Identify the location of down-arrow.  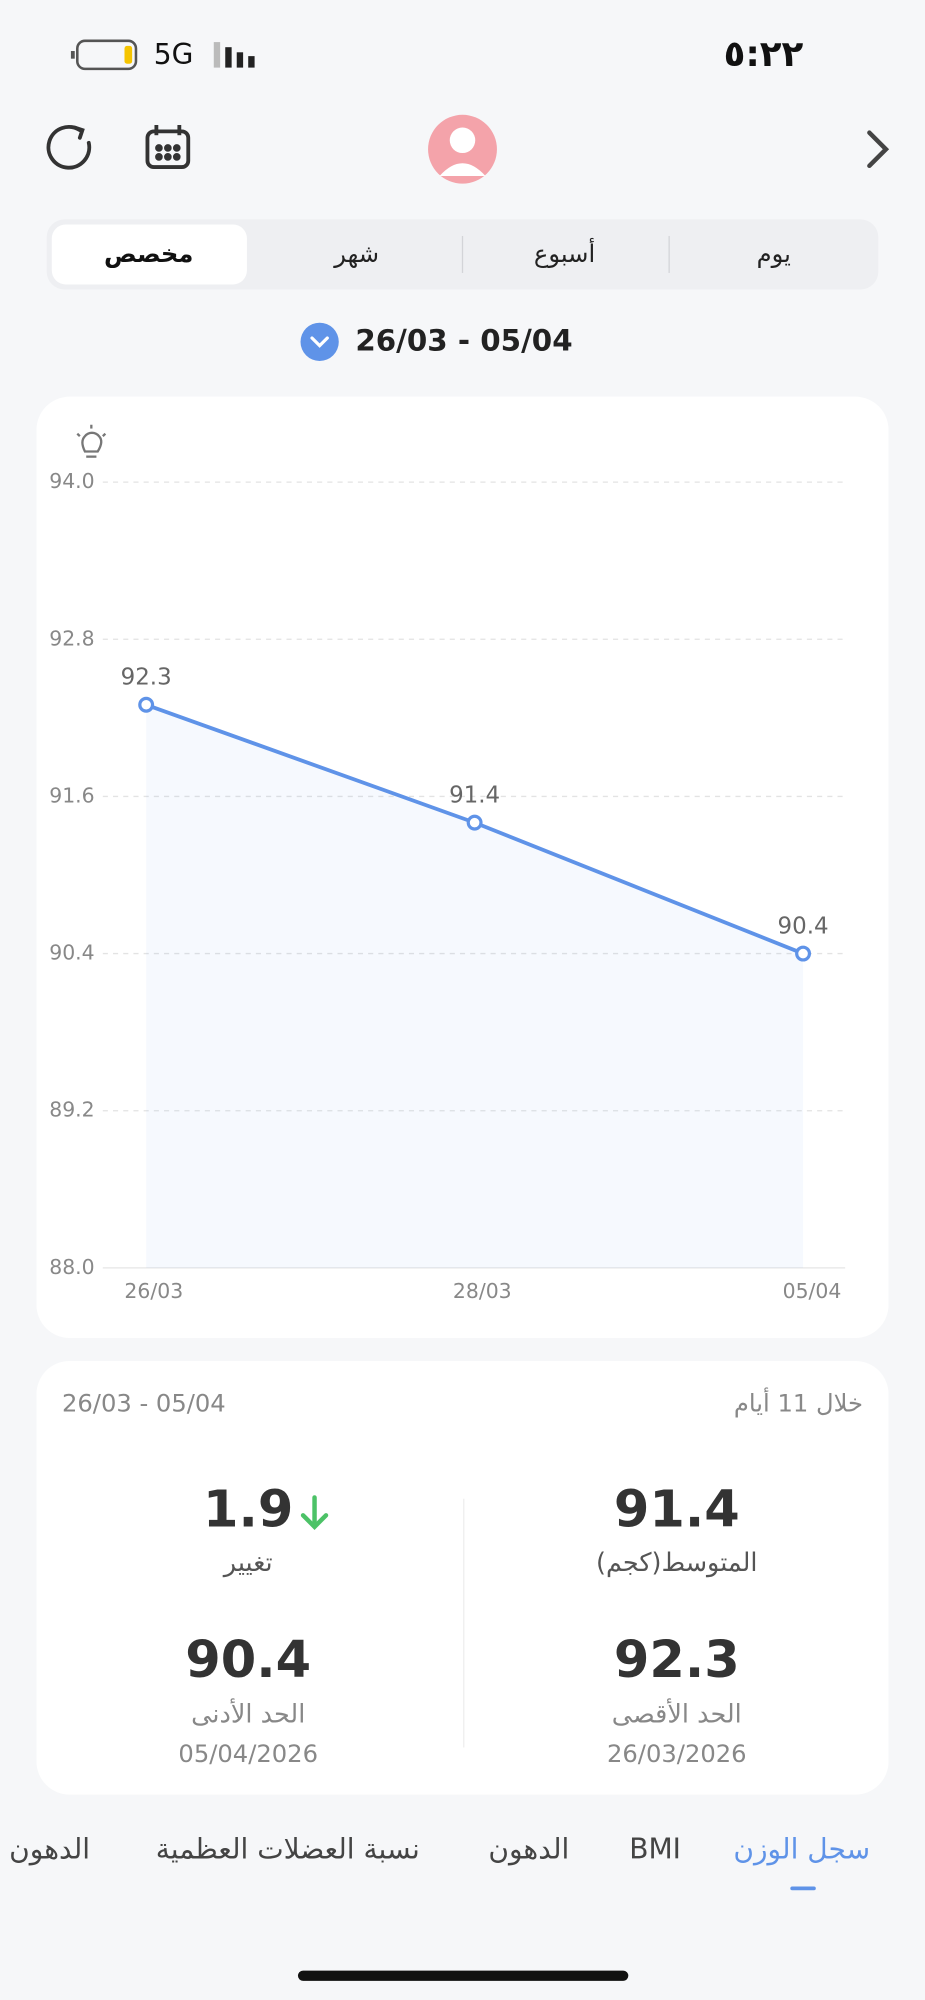
(314, 1512).